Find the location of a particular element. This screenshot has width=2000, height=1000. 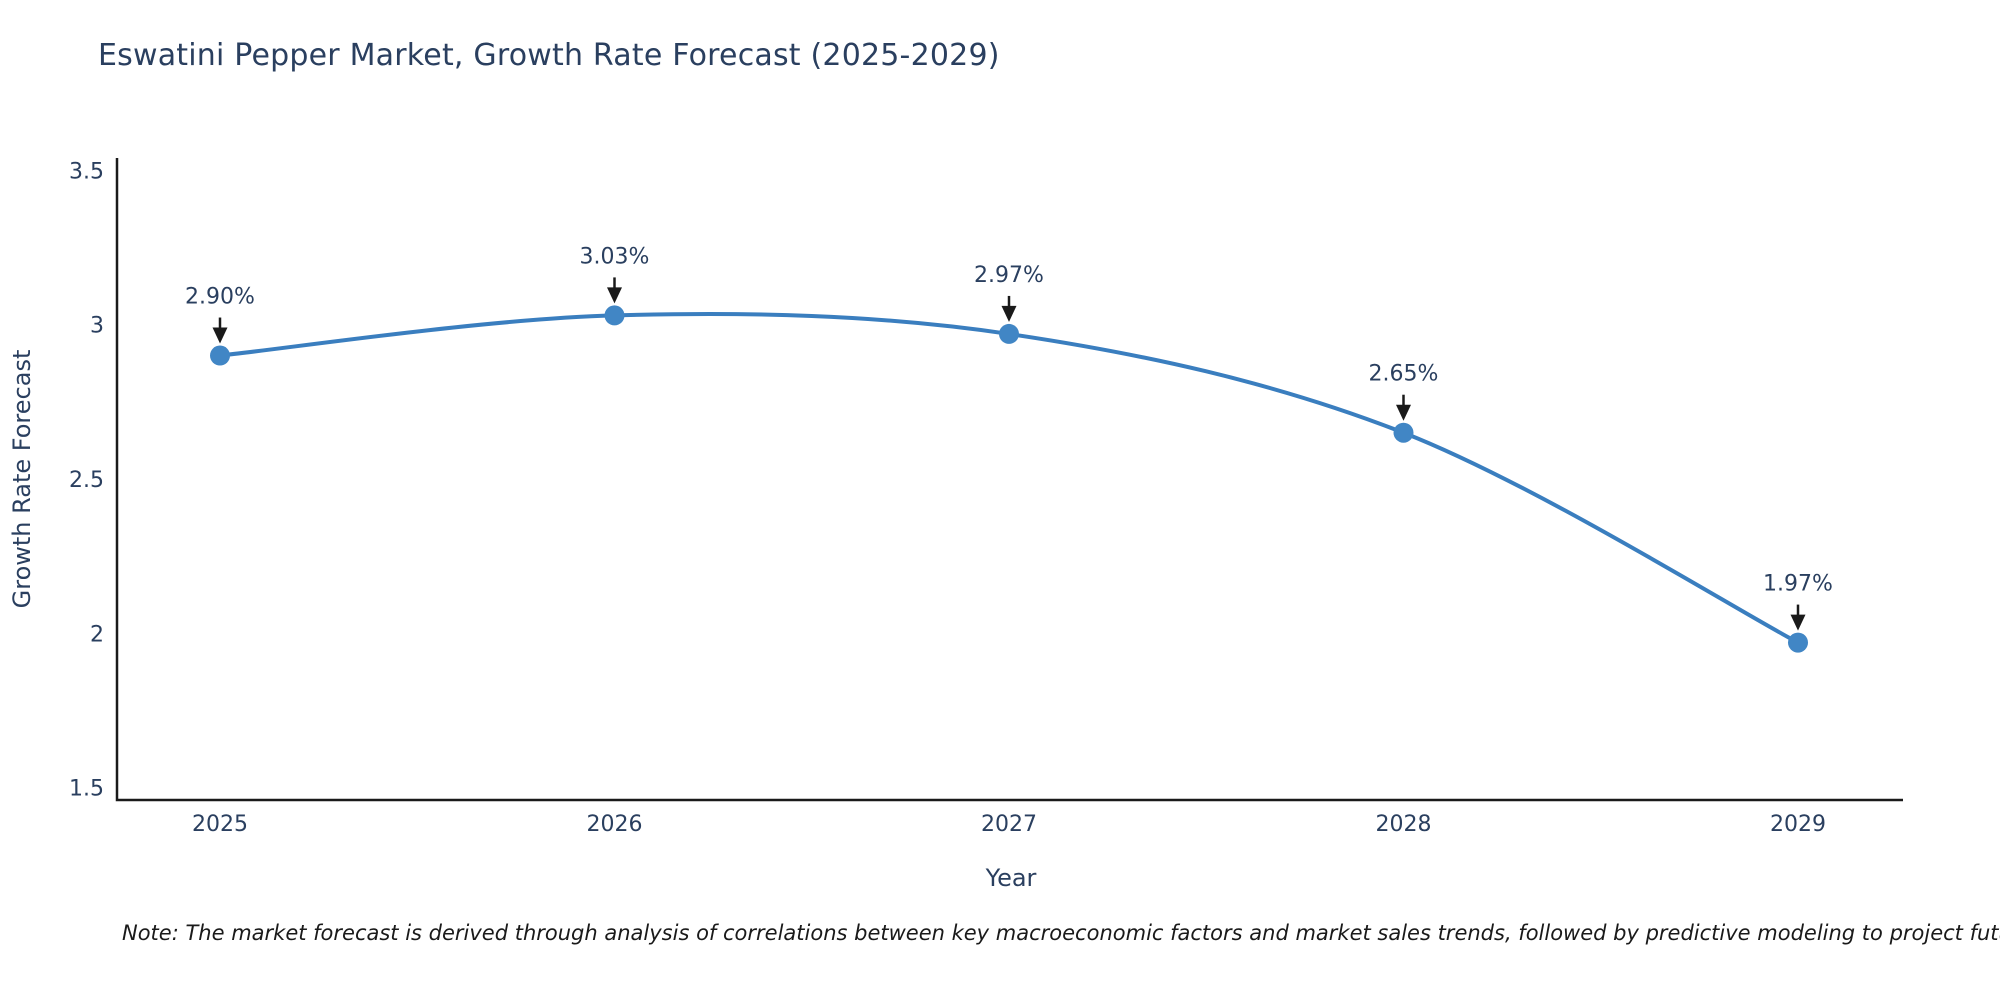

x-tick-label: 2029 is located at coordinates (1798, 824).